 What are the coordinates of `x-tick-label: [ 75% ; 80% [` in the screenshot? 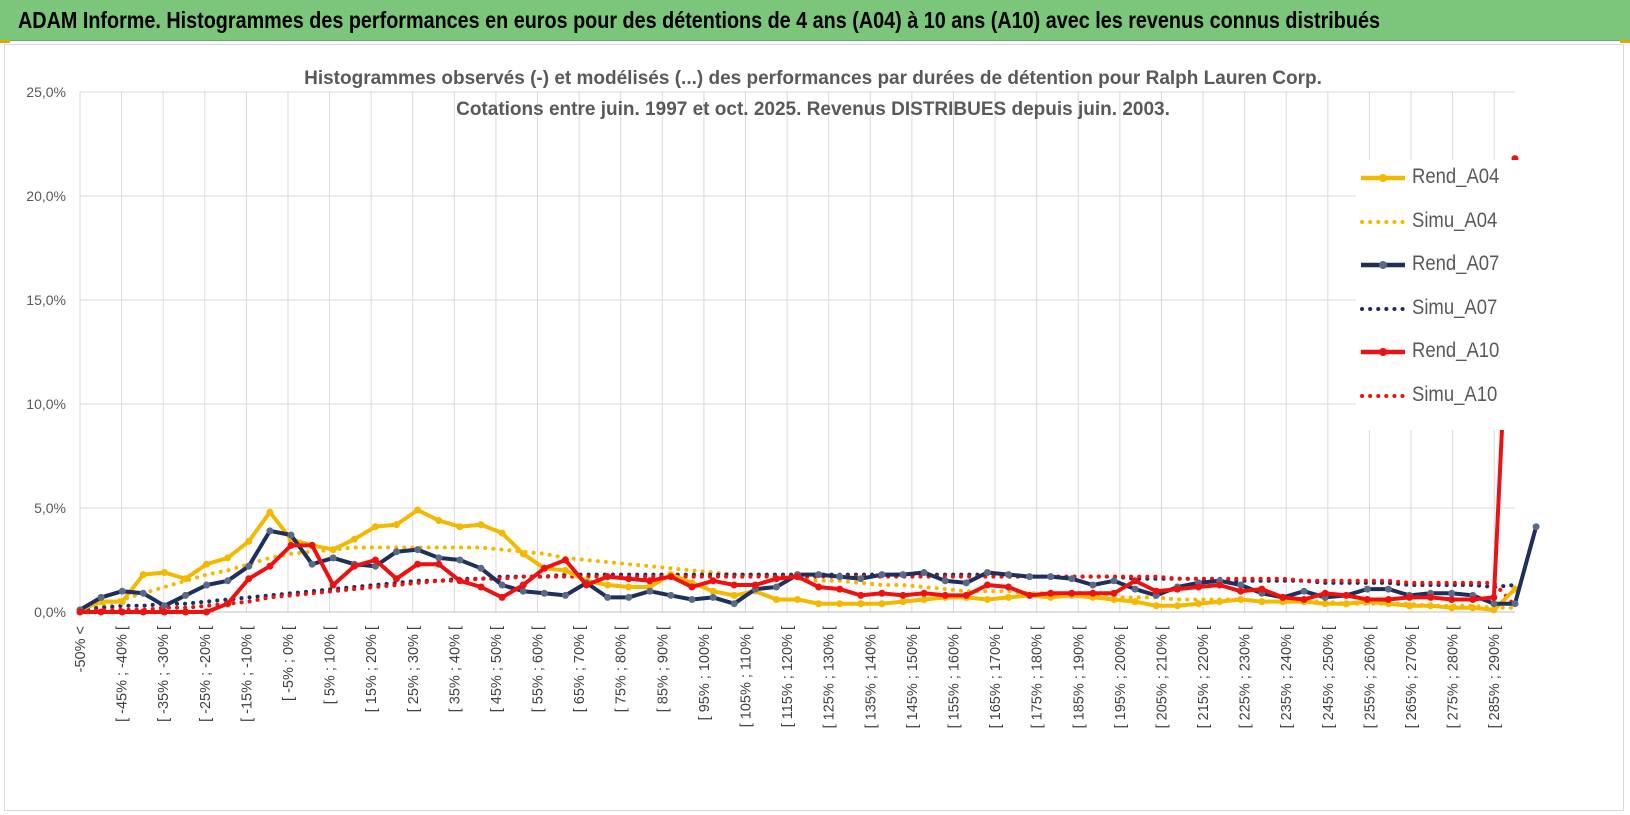 It's located at (622, 669).